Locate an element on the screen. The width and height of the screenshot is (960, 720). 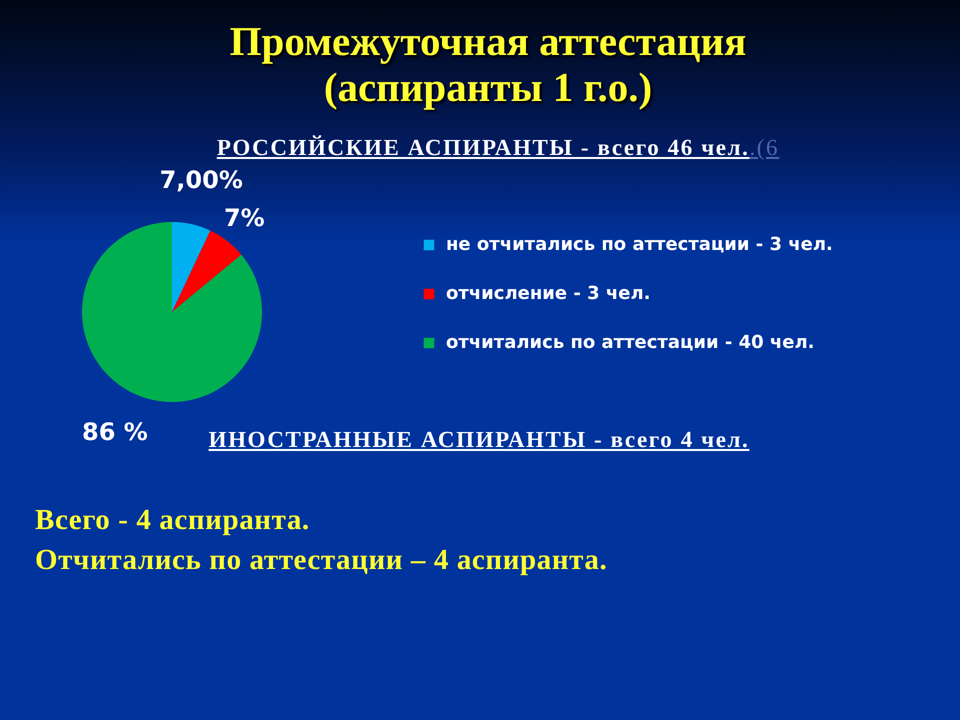
text: Отчитались по аттестации – 4 аспиранта. is located at coordinates (321, 560).